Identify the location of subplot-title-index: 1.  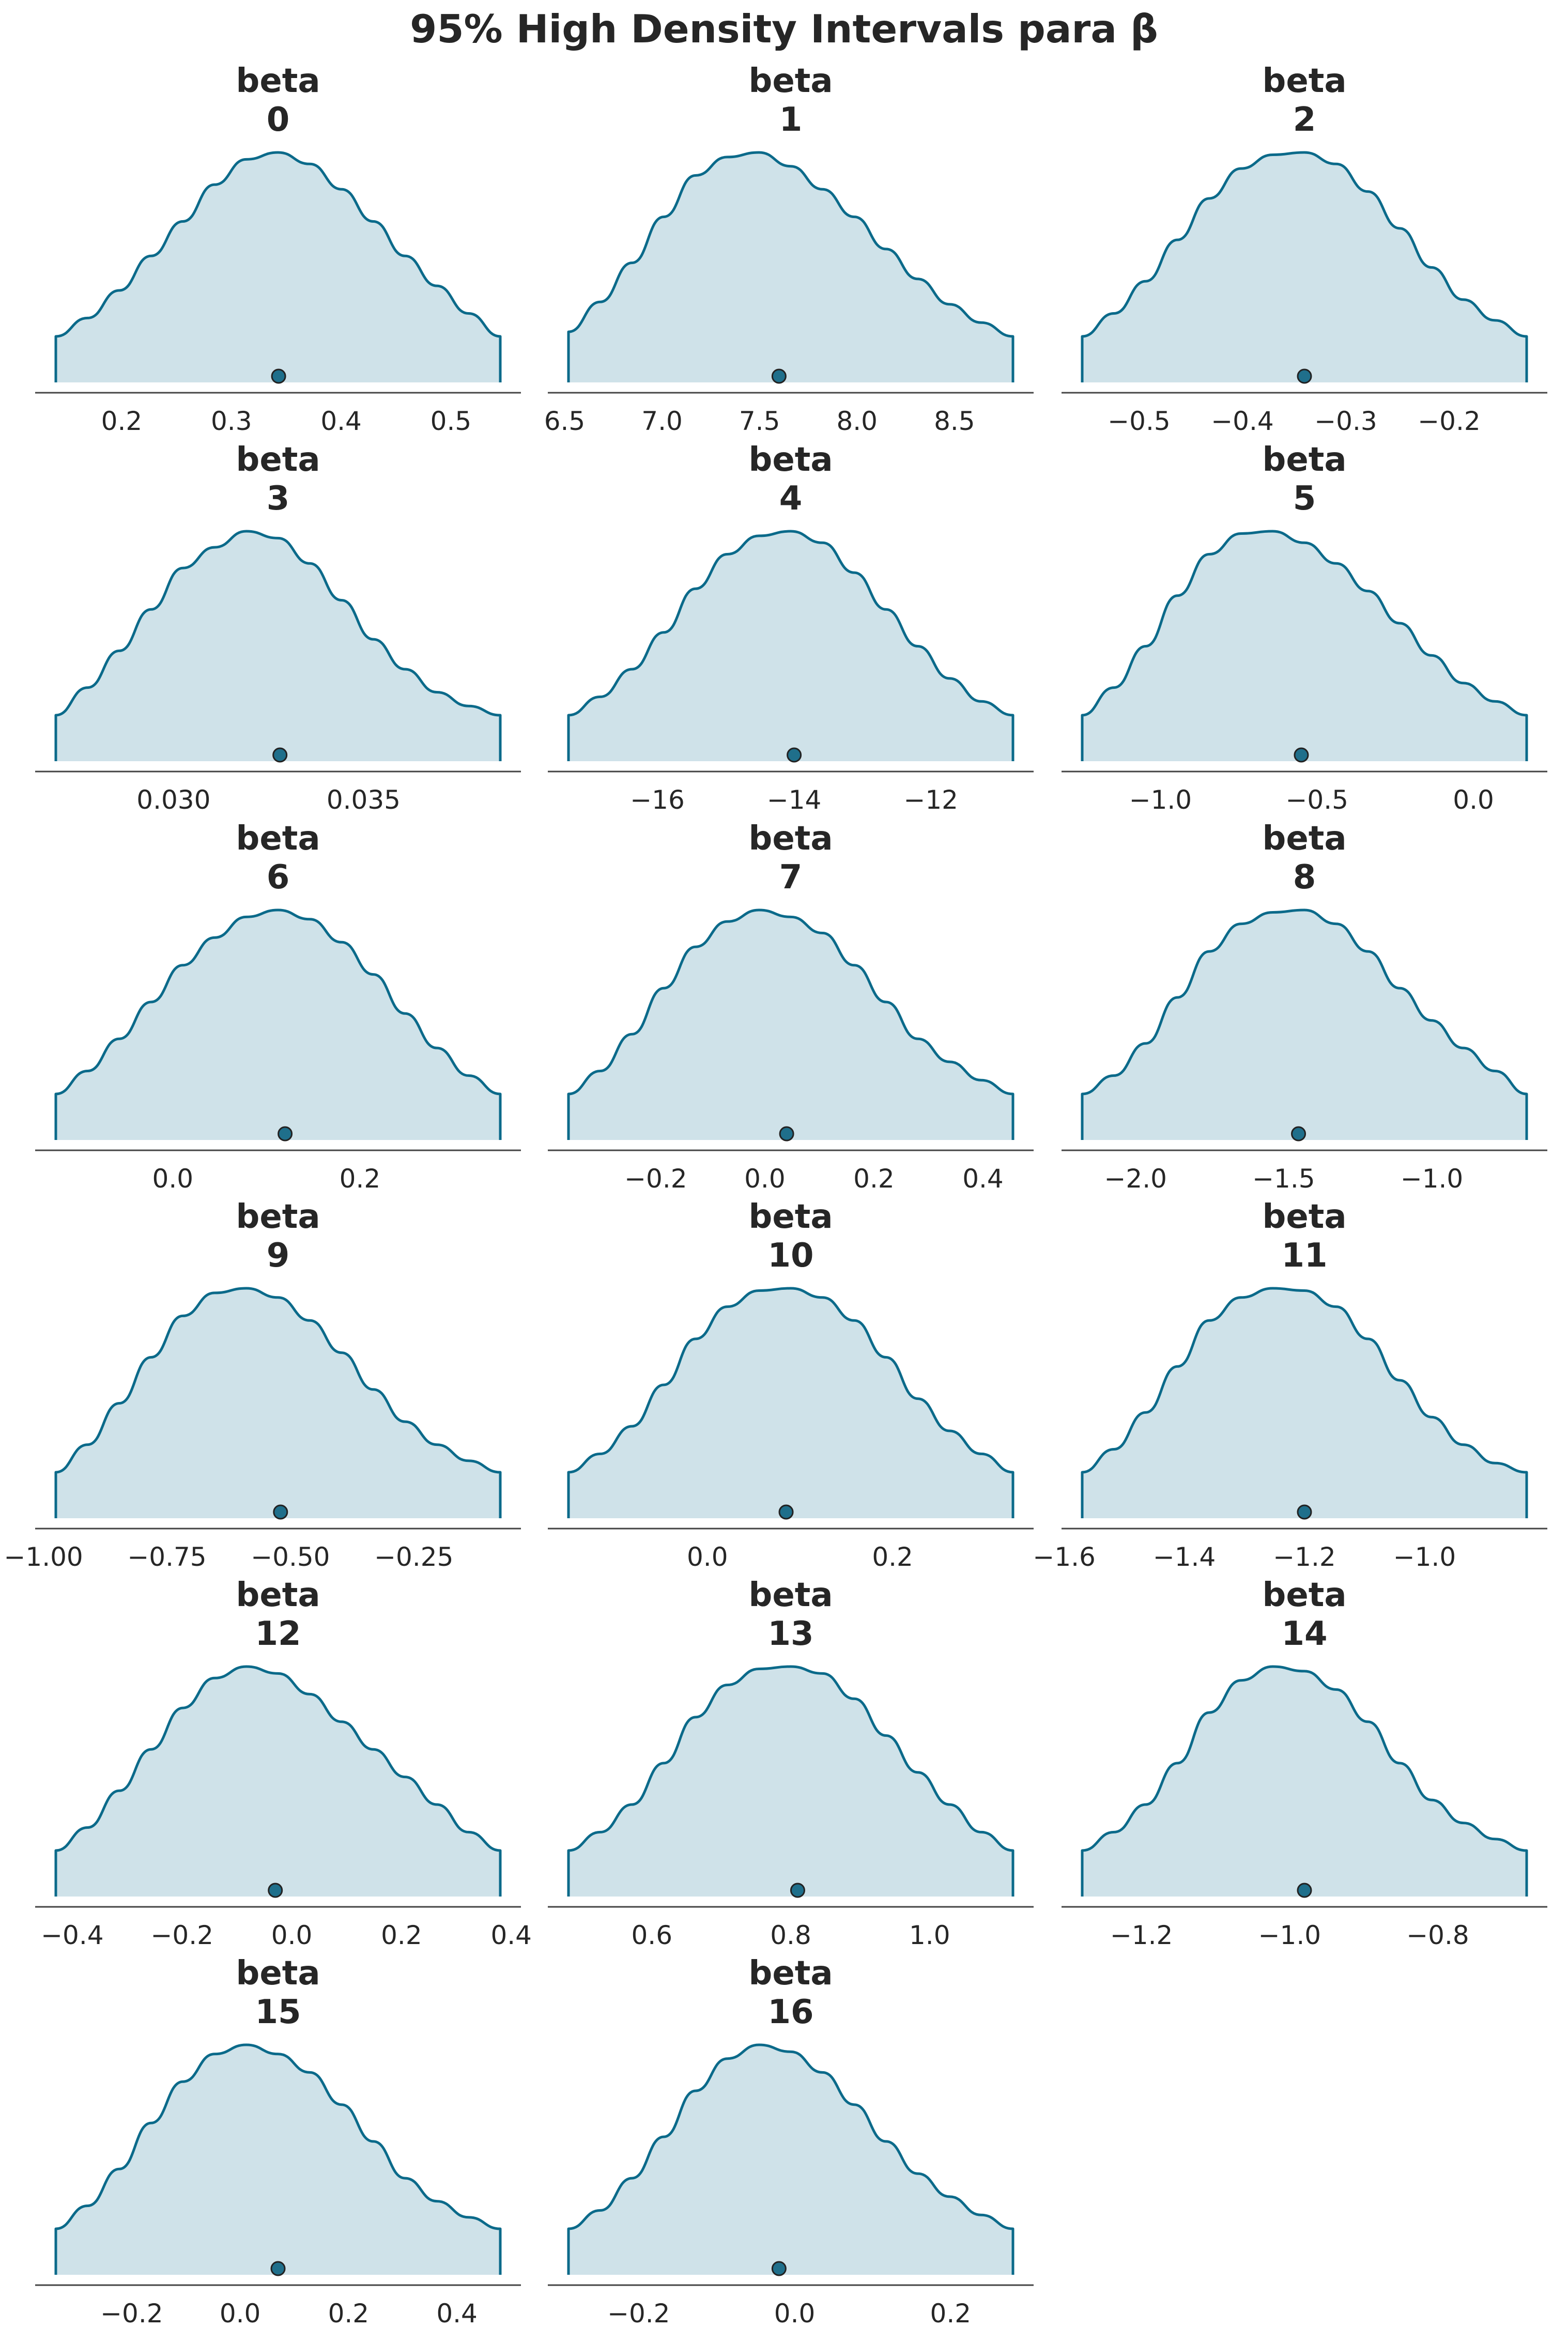
(791, 120).